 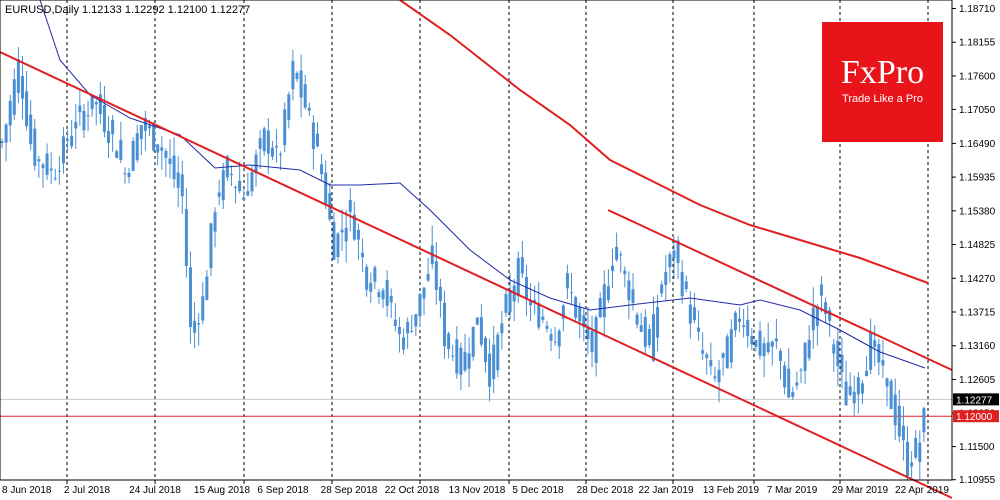 What do you see at coordinates (922, 490) in the screenshot?
I see `x-tick-label: 22 Apr 2019` at bounding box center [922, 490].